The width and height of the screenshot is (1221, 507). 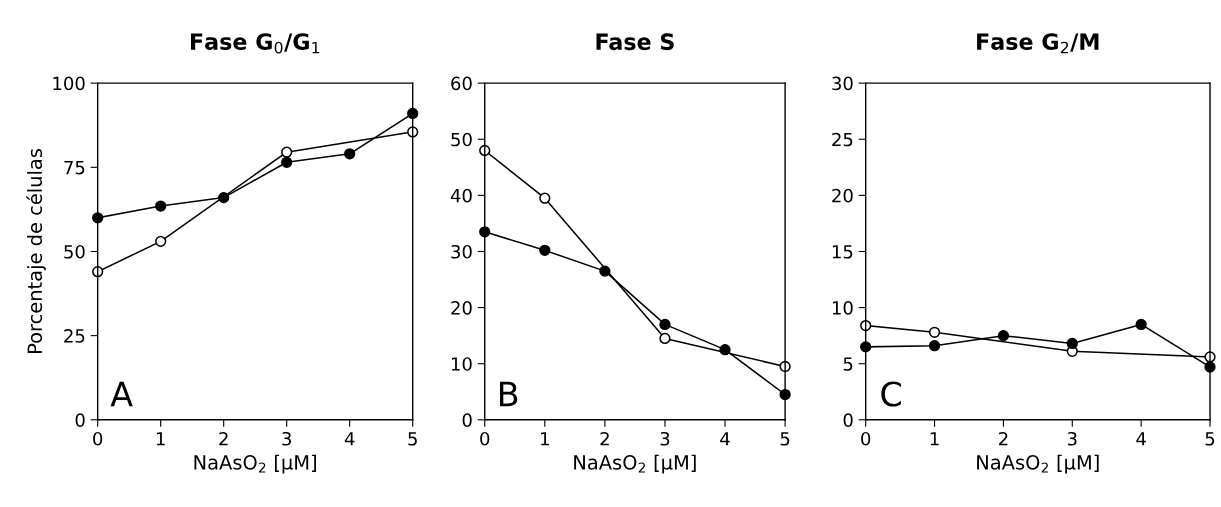 I want to click on y-tick-label: 100, so click(x=69, y=83).